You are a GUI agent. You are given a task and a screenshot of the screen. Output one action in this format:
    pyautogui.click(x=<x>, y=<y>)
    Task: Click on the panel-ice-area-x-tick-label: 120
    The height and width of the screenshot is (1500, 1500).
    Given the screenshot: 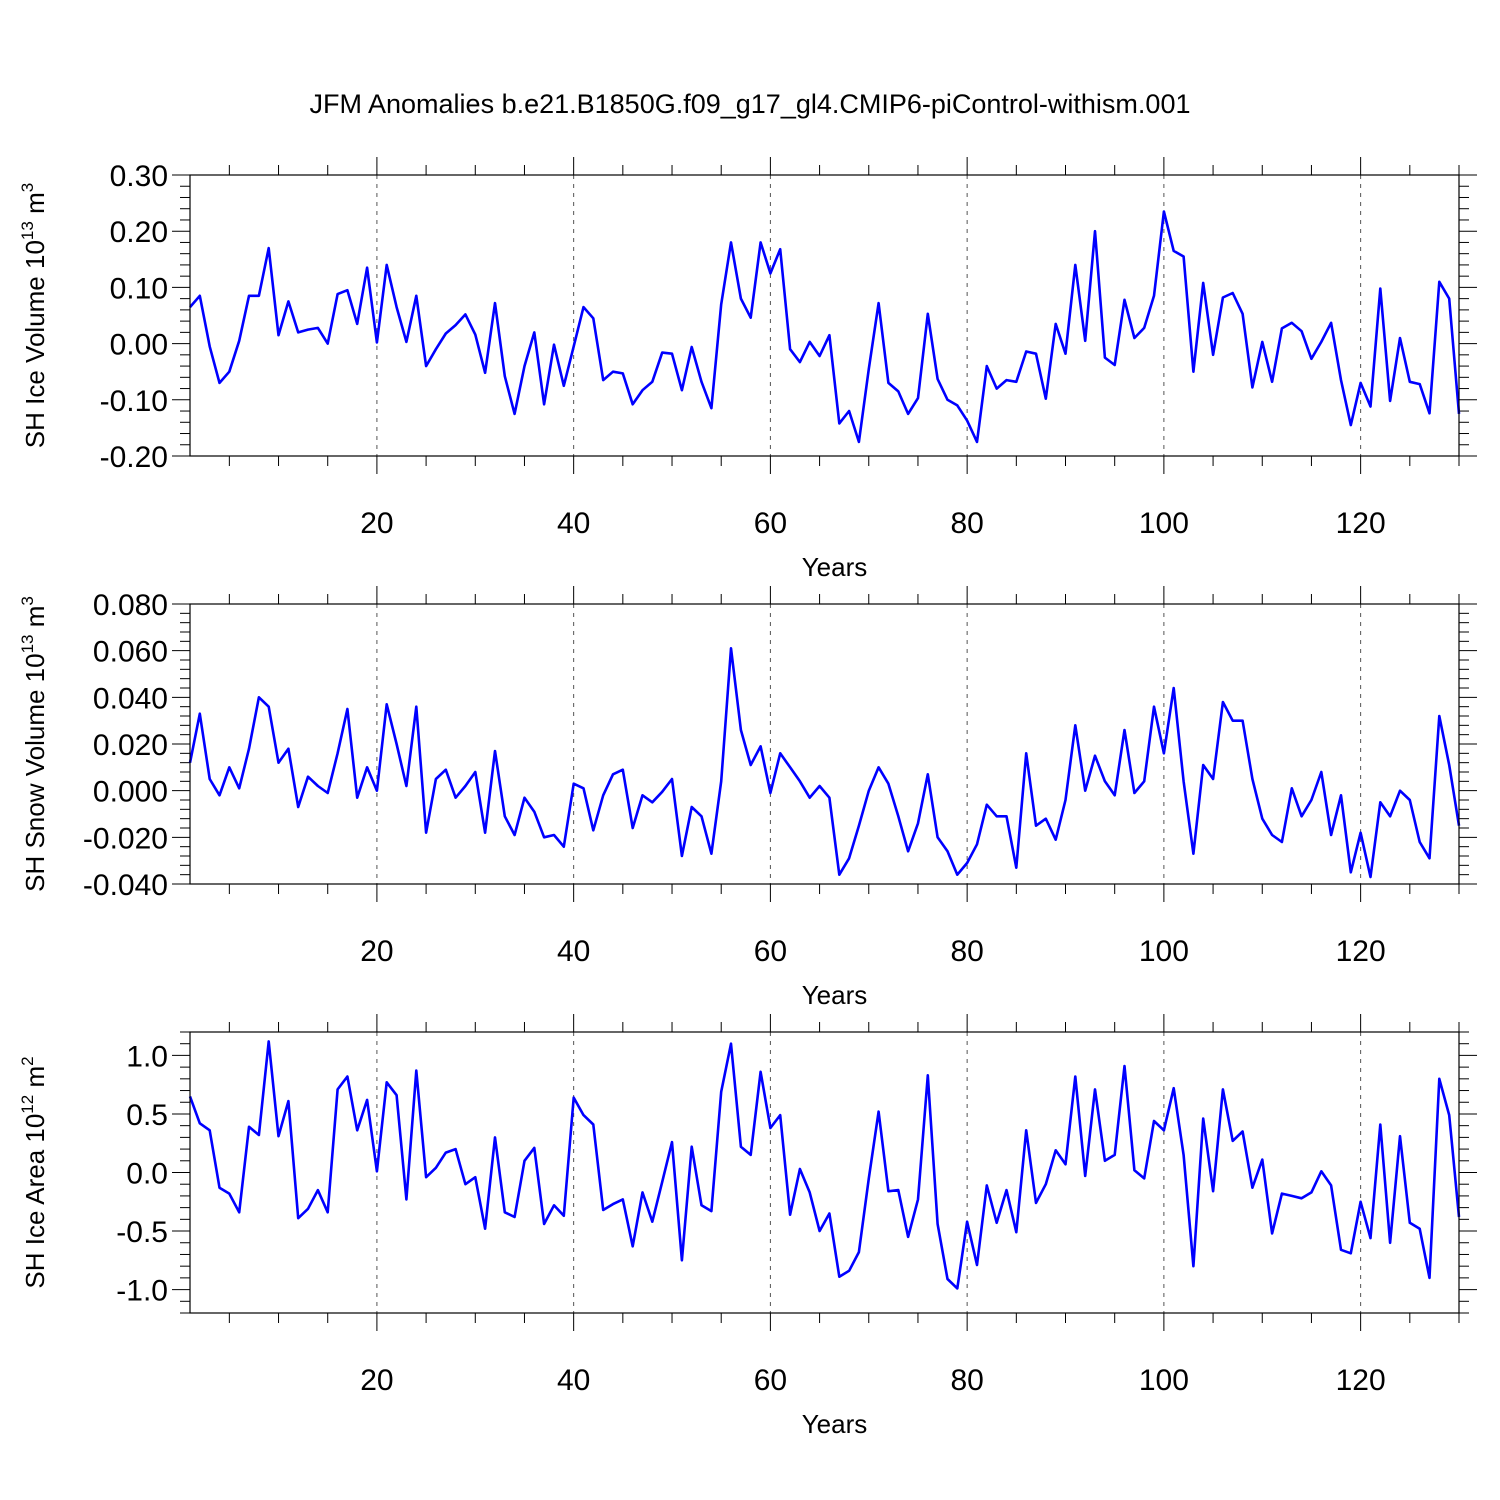 What is the action you would take?
    pyautogui.click(x=1361, y=1380)
    